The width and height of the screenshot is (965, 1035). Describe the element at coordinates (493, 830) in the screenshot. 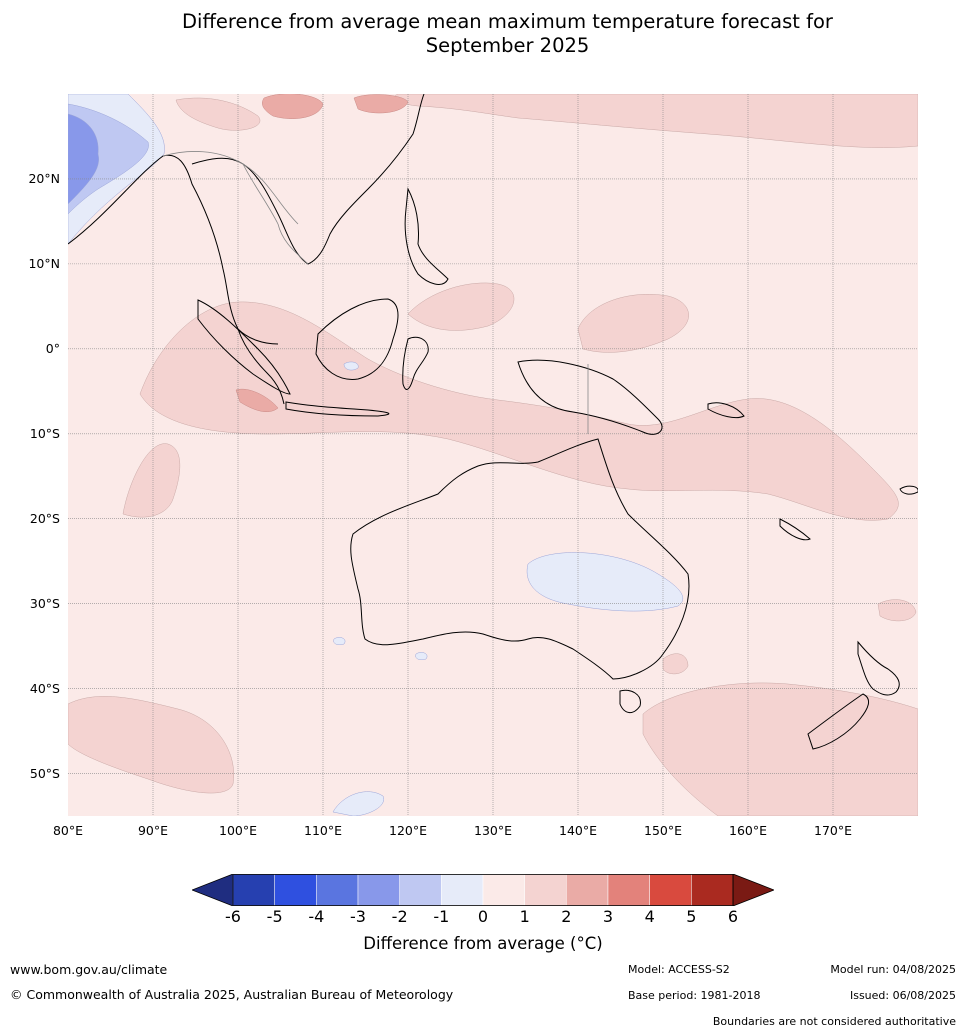

I see `lon-tick-label: 130°E` at that location.